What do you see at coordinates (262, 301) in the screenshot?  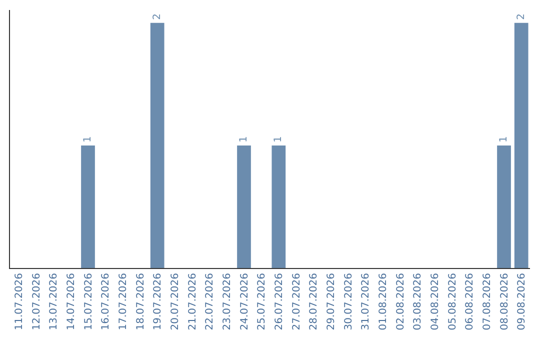 I see `x-tick-label: 25.07.2026` at bounding box center [262, 301].